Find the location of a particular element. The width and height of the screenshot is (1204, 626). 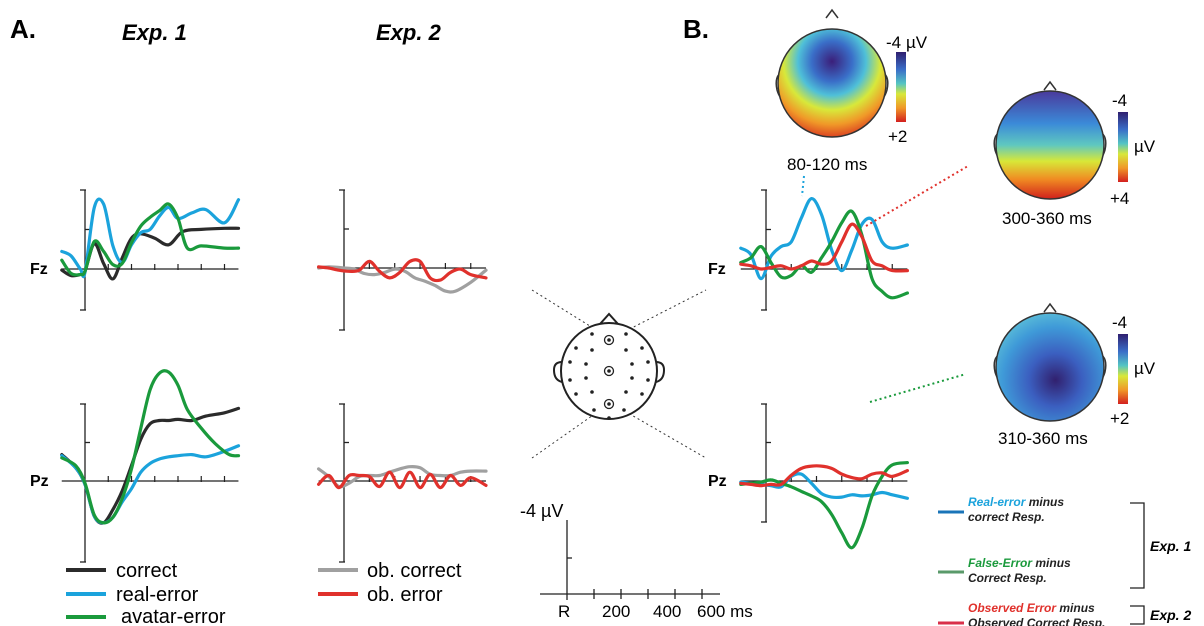

panel-b-label: B. is located at coordinates (696, 29).